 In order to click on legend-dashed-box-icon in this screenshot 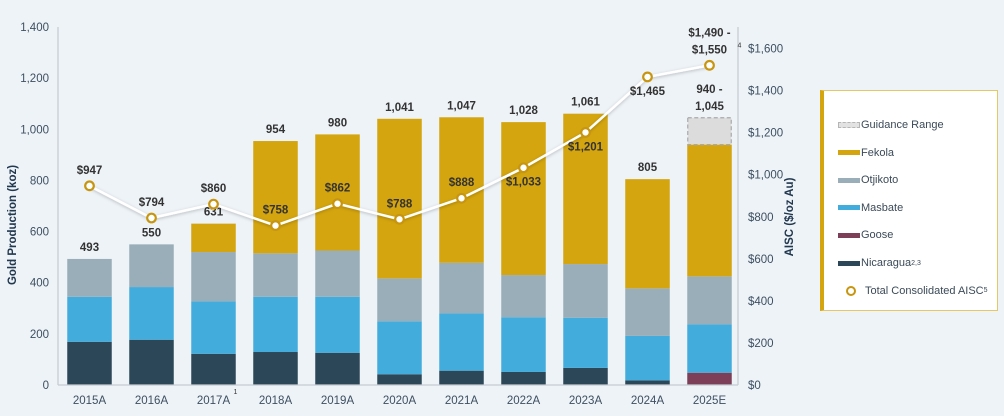, I will do `click(849, 125)`.